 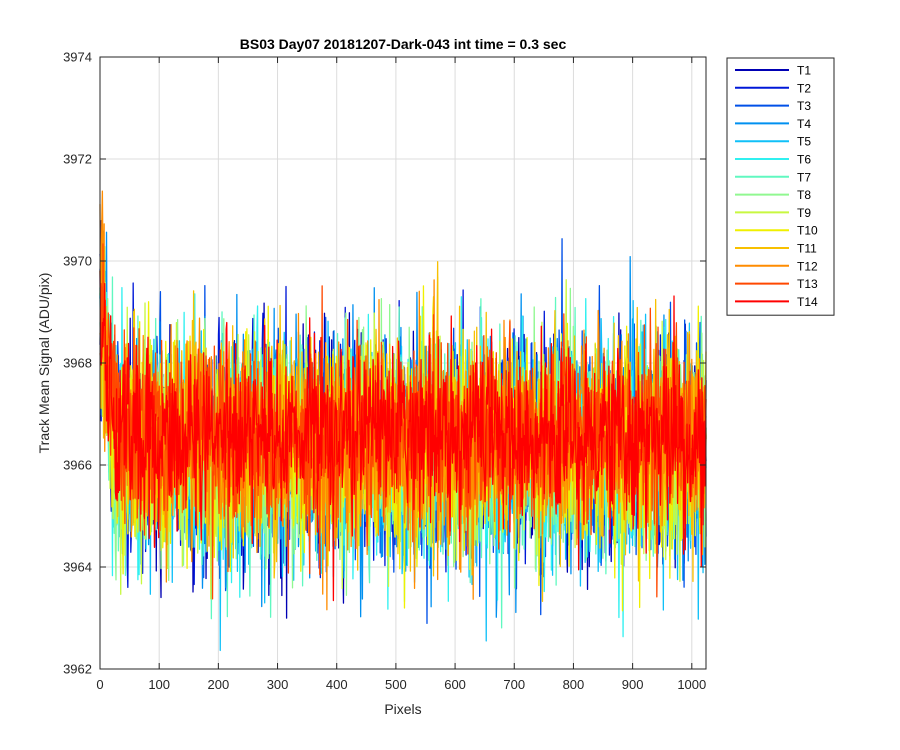 What do you see at coordinates (807, 231) in the screenshot?
I see `legend-label: T10` at bounding box center [807, 231].